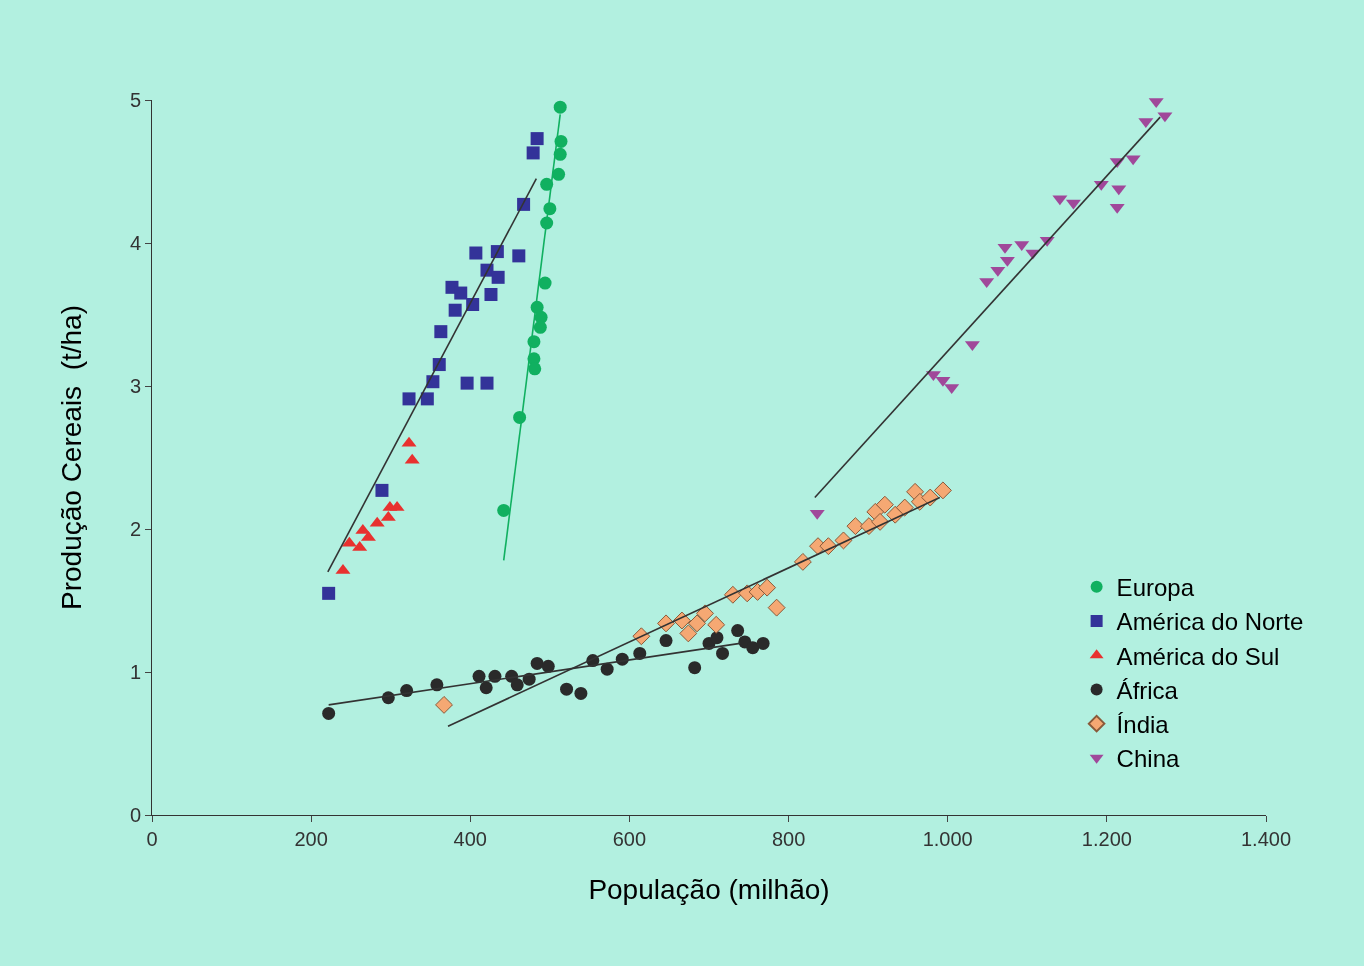 The height and width of the screenshot is (966, 1364). What do you see at coordinates (135, 386) in the screenshot?
I see `y-tick-label: 3` at bounding box center [135, 386].